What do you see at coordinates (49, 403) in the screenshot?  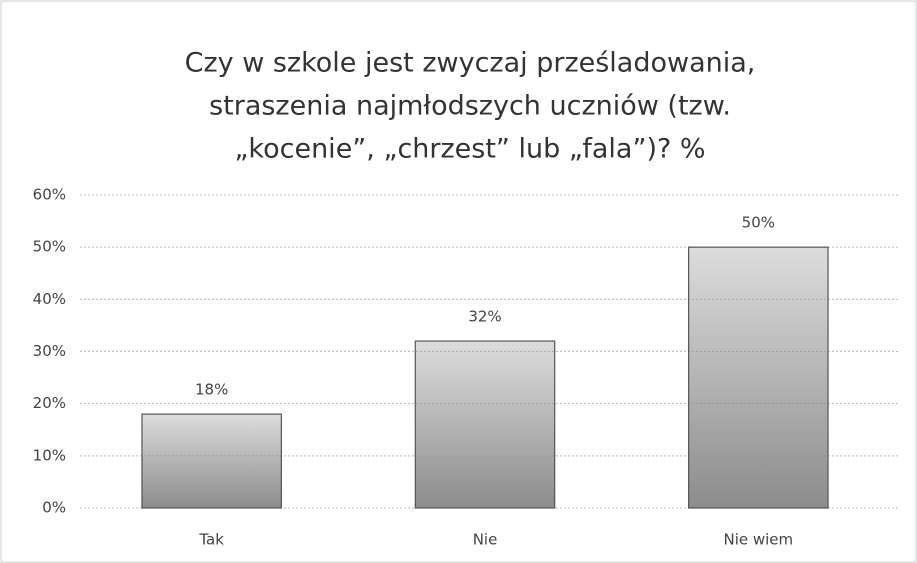 I see `y-tick-label: 20%` at bounding box center [49, 403].